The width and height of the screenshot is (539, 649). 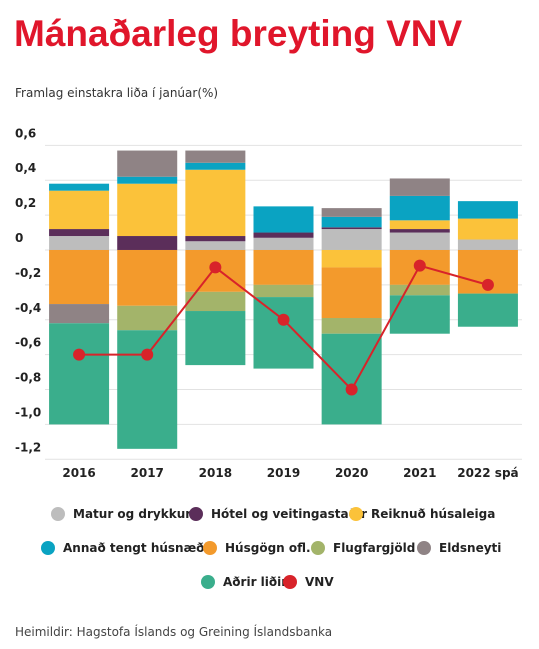 What do you see at coordinates (419, 473) in the screenshot?
I see `x-tick-label: 2021` at bounding box center [419, 473].